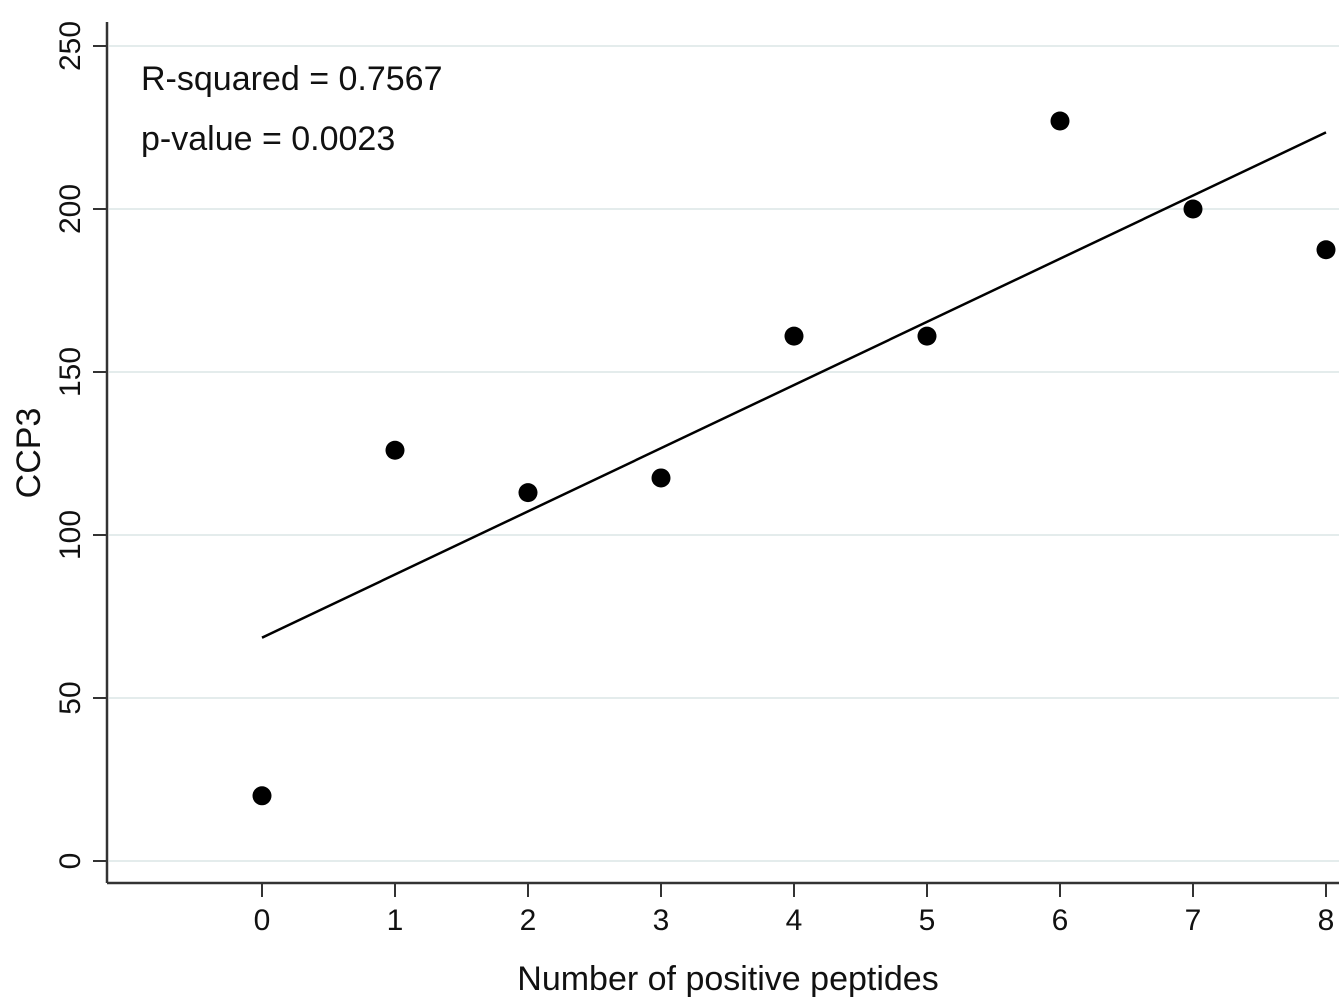 Image resolution: width=1339 pixels, height=999 pixels. Describe the element at coordinates (29, 453) in the screenshot. I see `y-axis-title: CCP3` at that location.